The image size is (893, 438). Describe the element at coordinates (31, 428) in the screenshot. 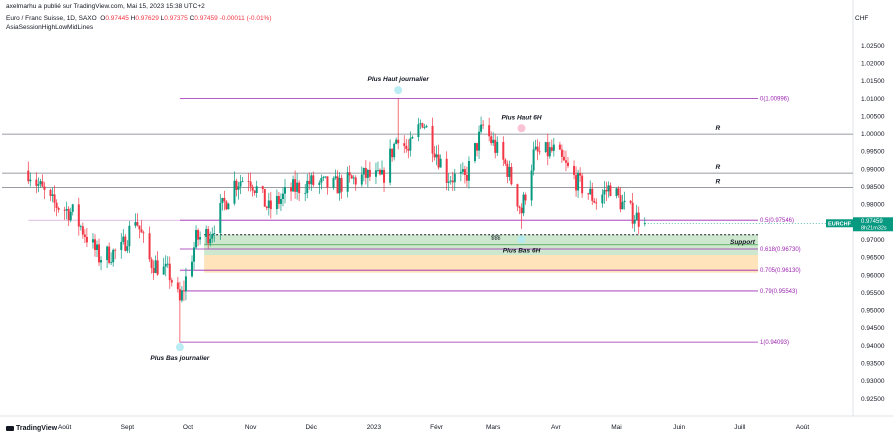

I see `tradingview-brand: TradingView` at that location.